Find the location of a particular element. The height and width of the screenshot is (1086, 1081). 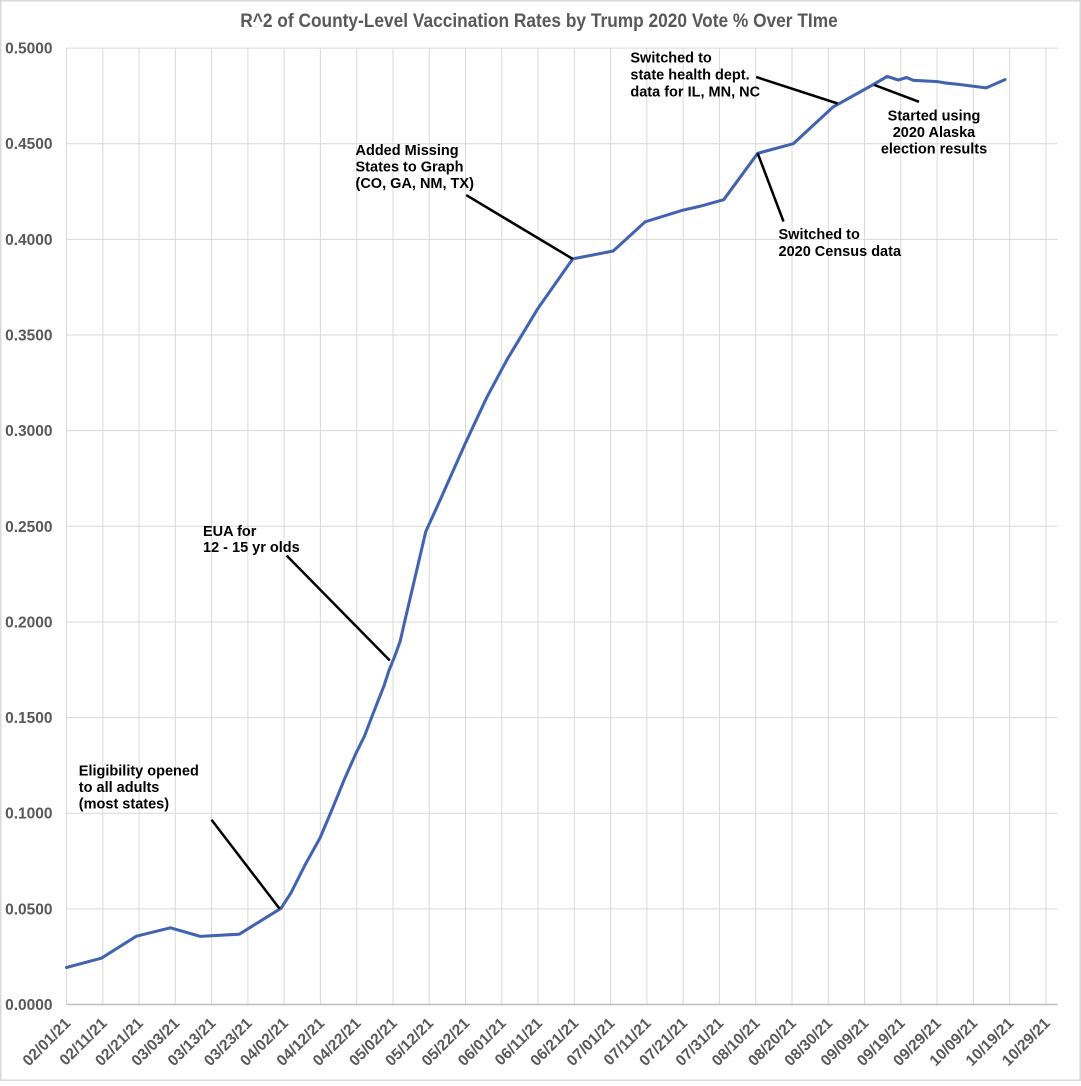

svg-text: election results is located at coordinates (934, 150).